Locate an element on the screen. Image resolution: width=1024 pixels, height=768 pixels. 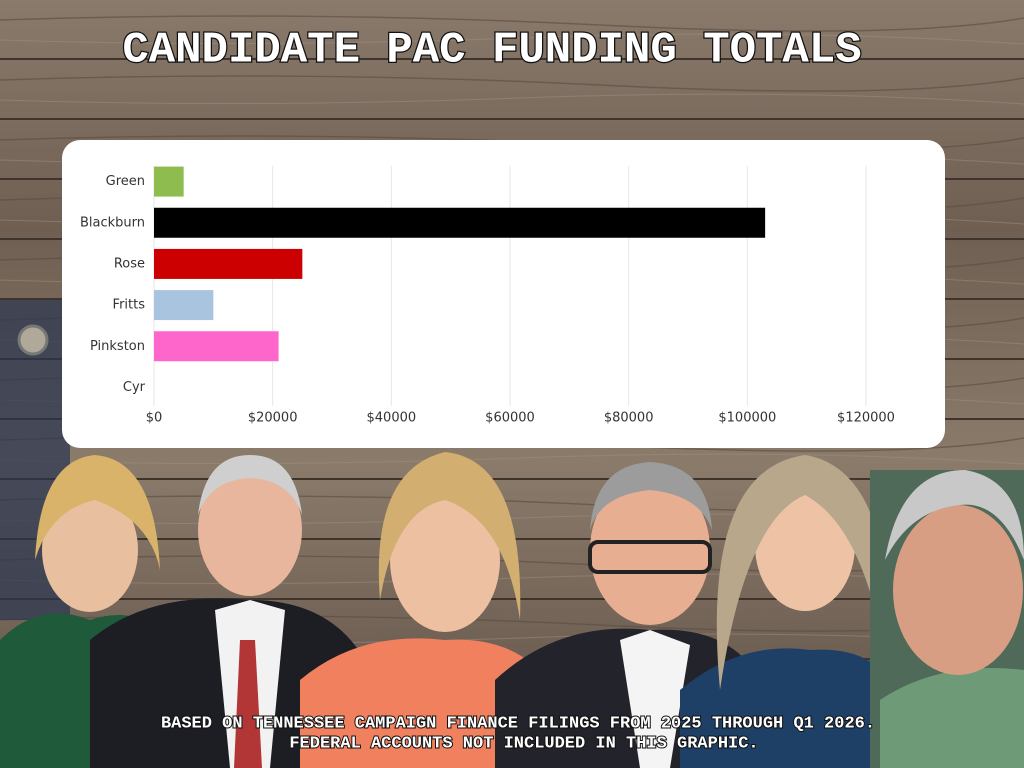
x-tick-label: $60000 is located at coordinates (510, 418).